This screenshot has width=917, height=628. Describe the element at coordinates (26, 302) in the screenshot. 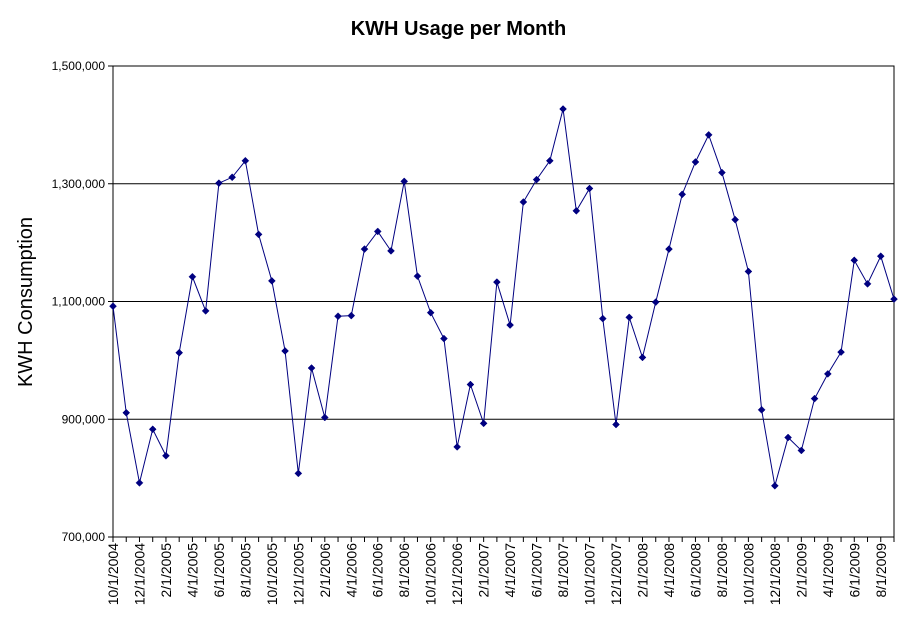

I see `y-axis-label: KWH Consumption` at that location.